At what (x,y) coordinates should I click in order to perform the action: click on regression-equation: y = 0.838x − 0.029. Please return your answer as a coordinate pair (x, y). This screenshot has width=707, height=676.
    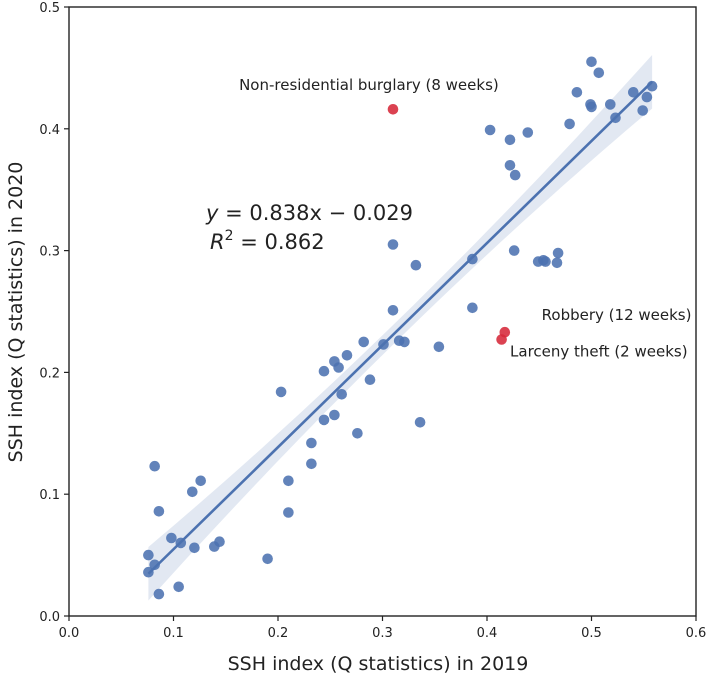
    Looking at the image, I should click on (309, 213).